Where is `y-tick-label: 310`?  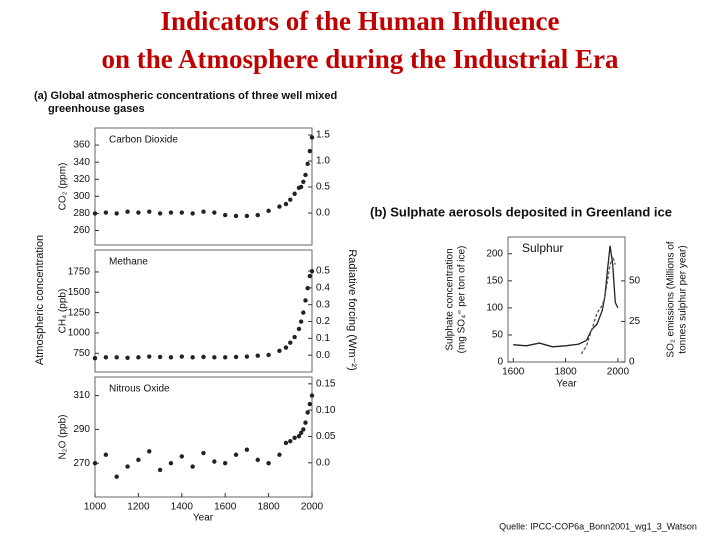
y-tick-label: 310 is located at coordinates (81, 395).